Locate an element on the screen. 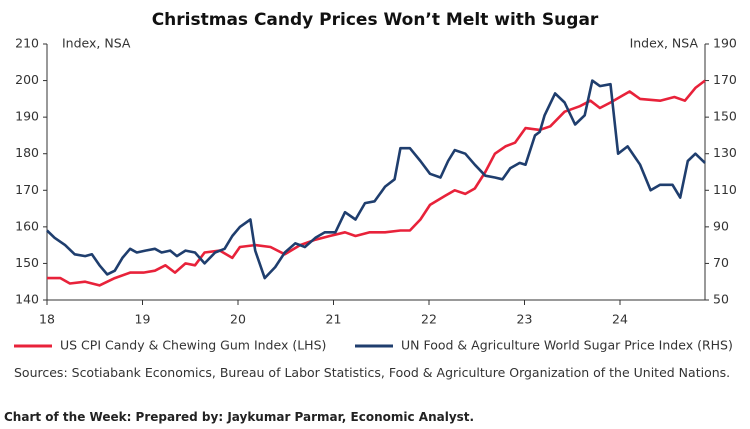 The height and width of the screenshot is (429, 750). y-tick-label: 170 is located at coordinates (27, 189).